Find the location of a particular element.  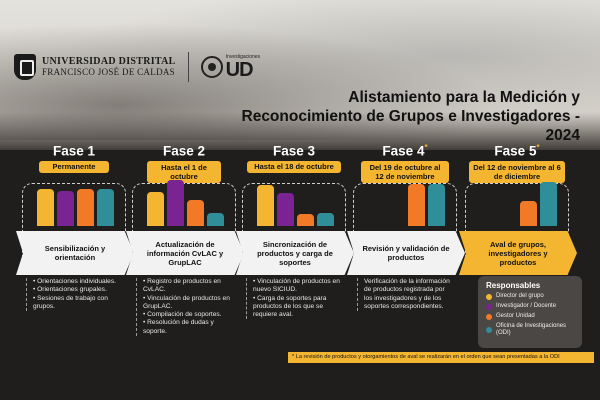

ud-logo-text: Investigaciones UD is located at coordinates (243, 67).